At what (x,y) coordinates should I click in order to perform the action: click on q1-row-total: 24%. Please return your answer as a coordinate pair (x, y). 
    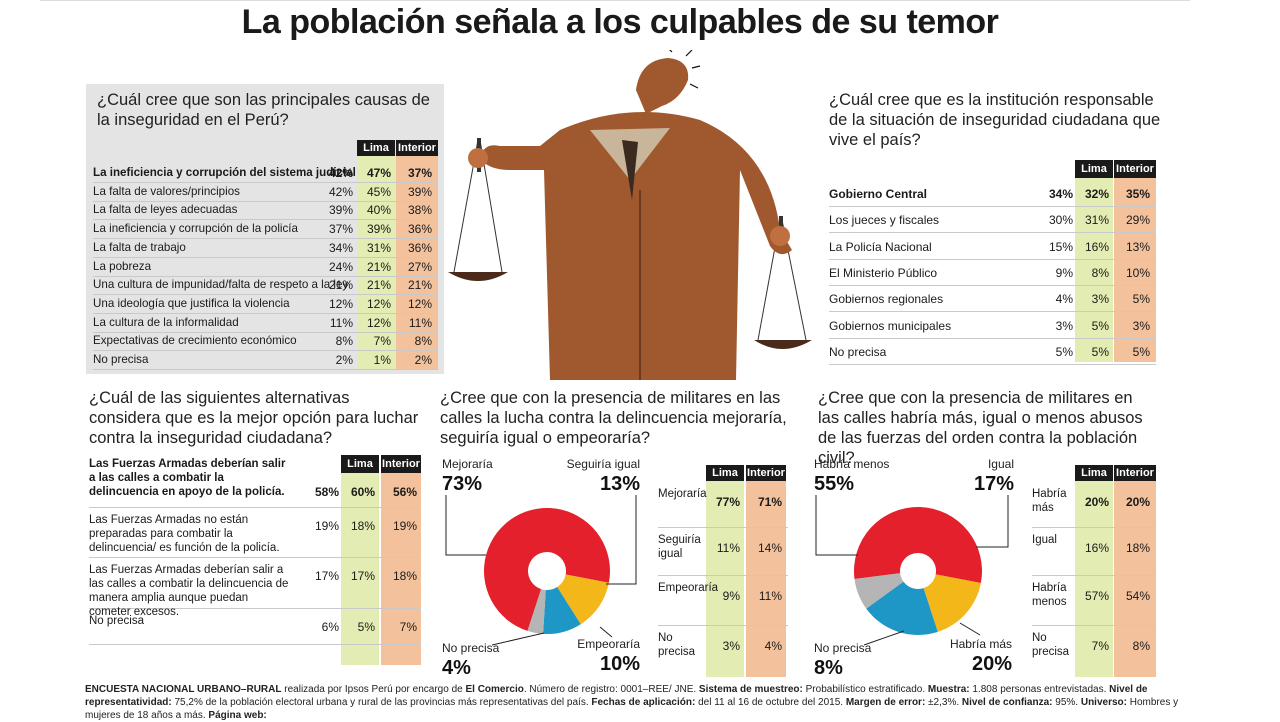
    Looking at the image, I should click on (340, 266).